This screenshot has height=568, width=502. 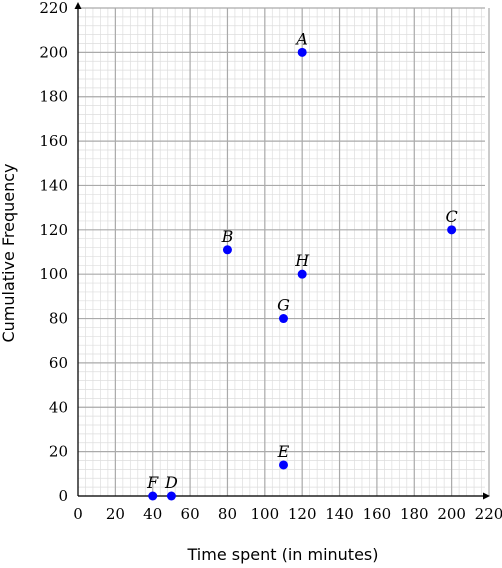 What do you see at coordinates (227, 514) in the screenshot?
I see `x-tick-label: 80` at bounding box center [227, 514].